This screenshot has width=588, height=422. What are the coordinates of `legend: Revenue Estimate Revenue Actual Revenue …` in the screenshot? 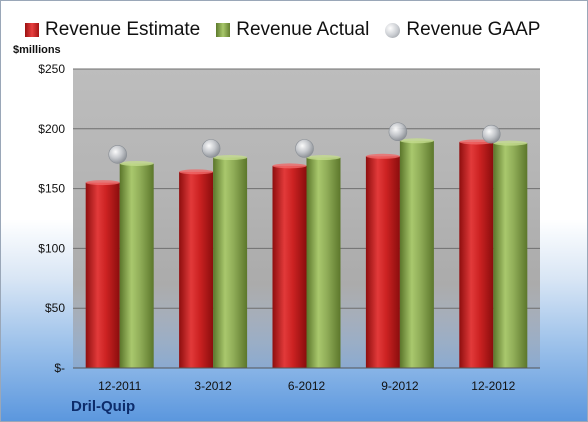 It's located at (290, 30).